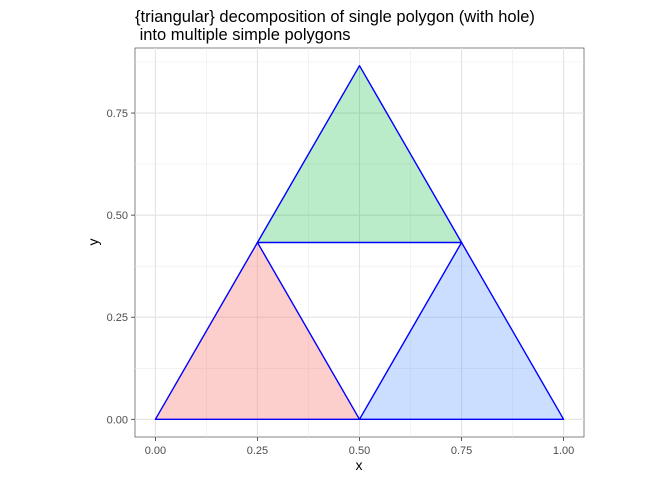  Describe the element at coordinates (563, 451) in the screenshot. I see `x-tick-label: 1.00` at that location.